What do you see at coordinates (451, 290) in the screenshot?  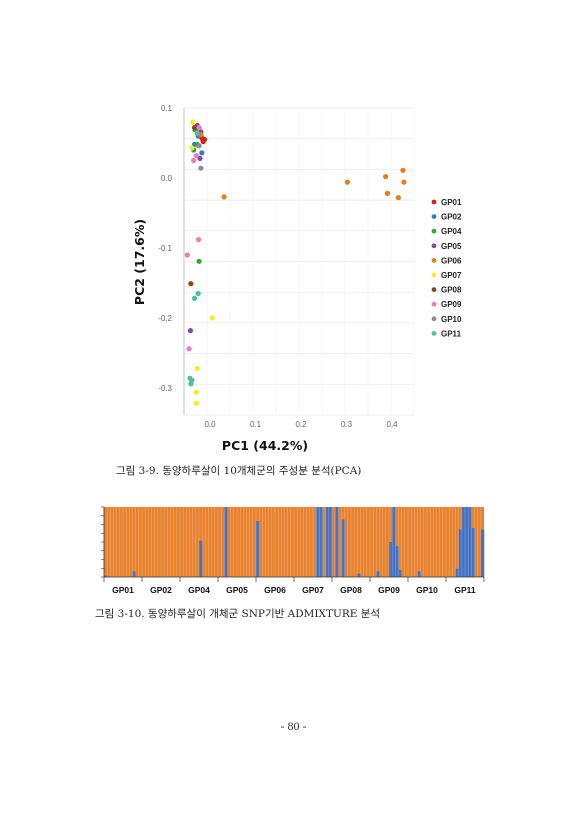 I see `legend-label-gp08: GP08` at bounding box center [451, 290].